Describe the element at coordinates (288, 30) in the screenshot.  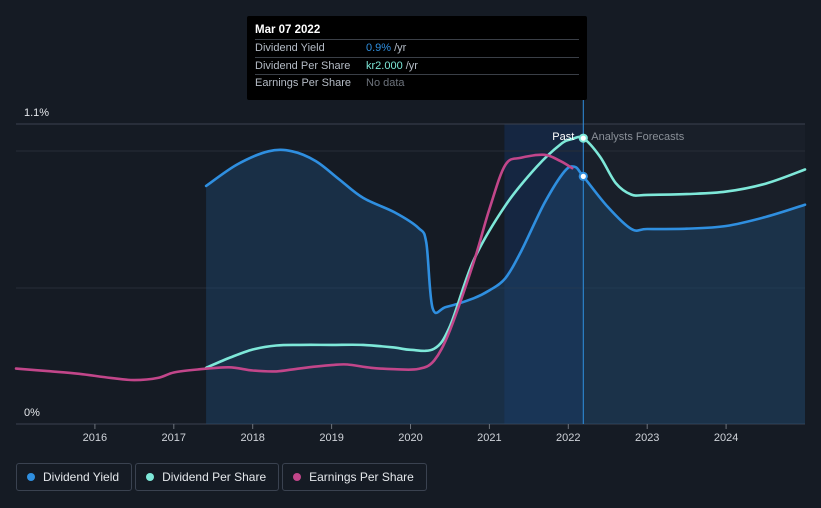
I see `tooltip-date: Mar 07 2022` at that location.